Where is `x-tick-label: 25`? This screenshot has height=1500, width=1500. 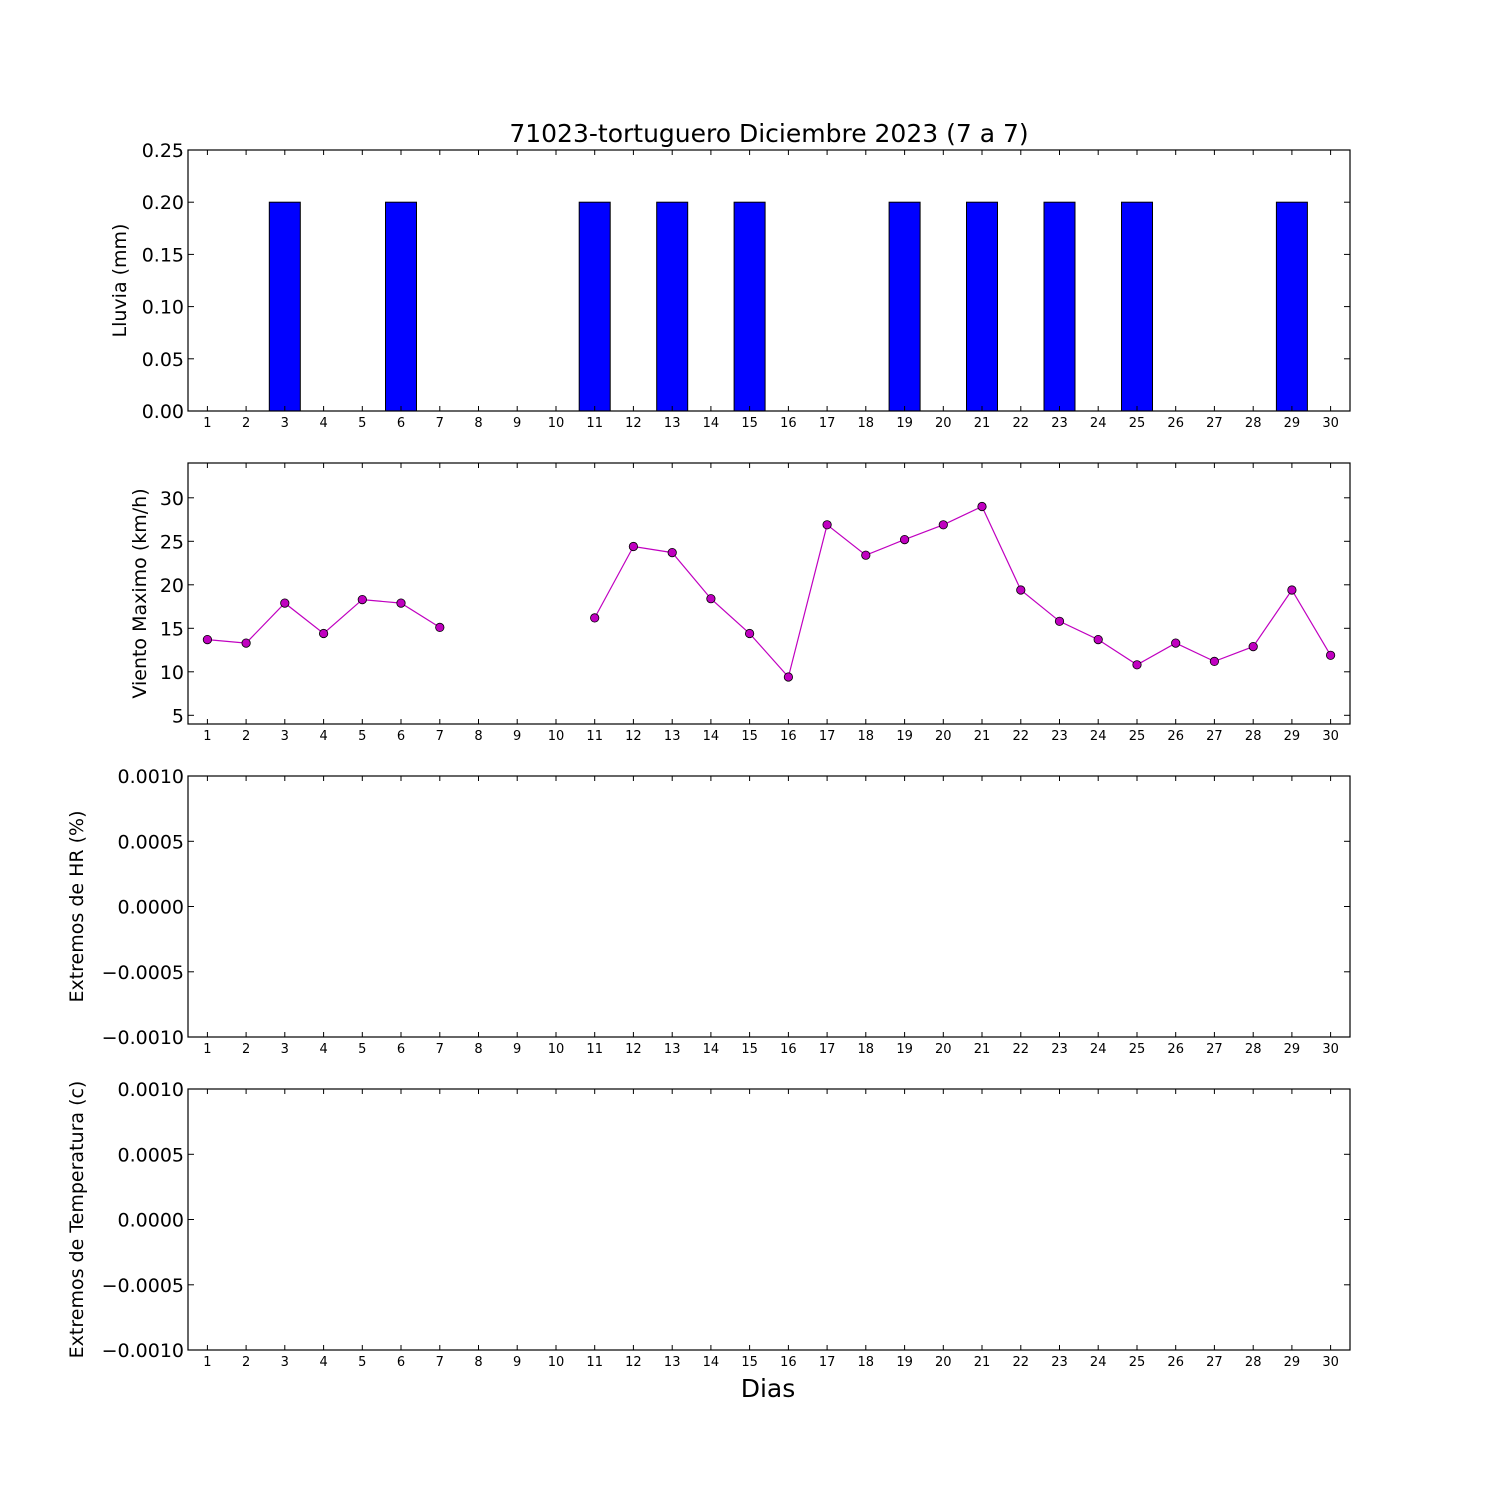
x-tick-label: 25 is located at coordinates (1137, 423).